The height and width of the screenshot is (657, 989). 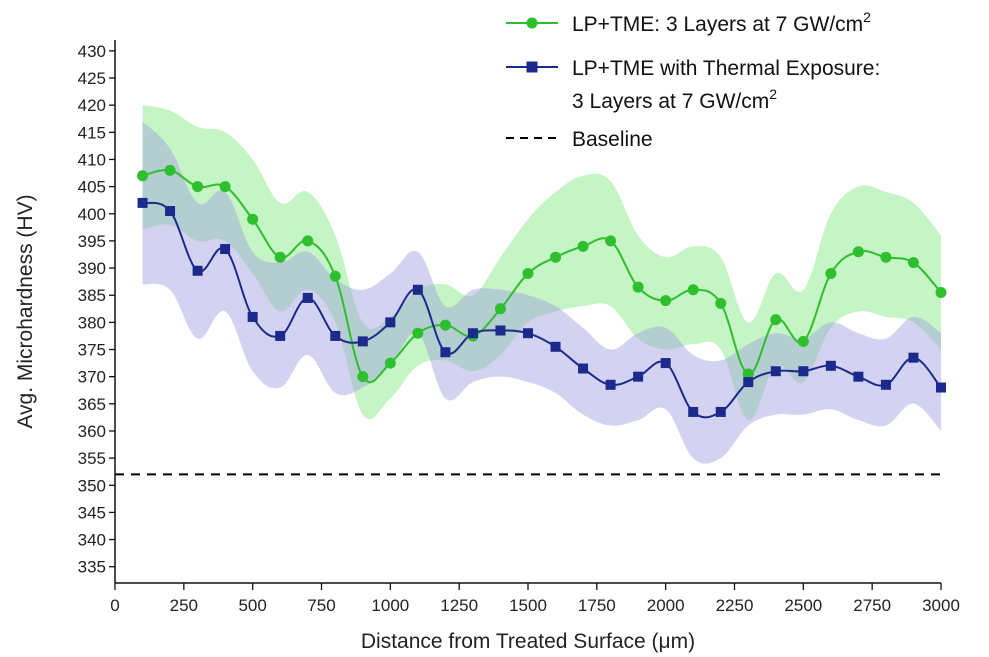 I want to click on x-tick-label-250: 250, so click(x=184, y=605).